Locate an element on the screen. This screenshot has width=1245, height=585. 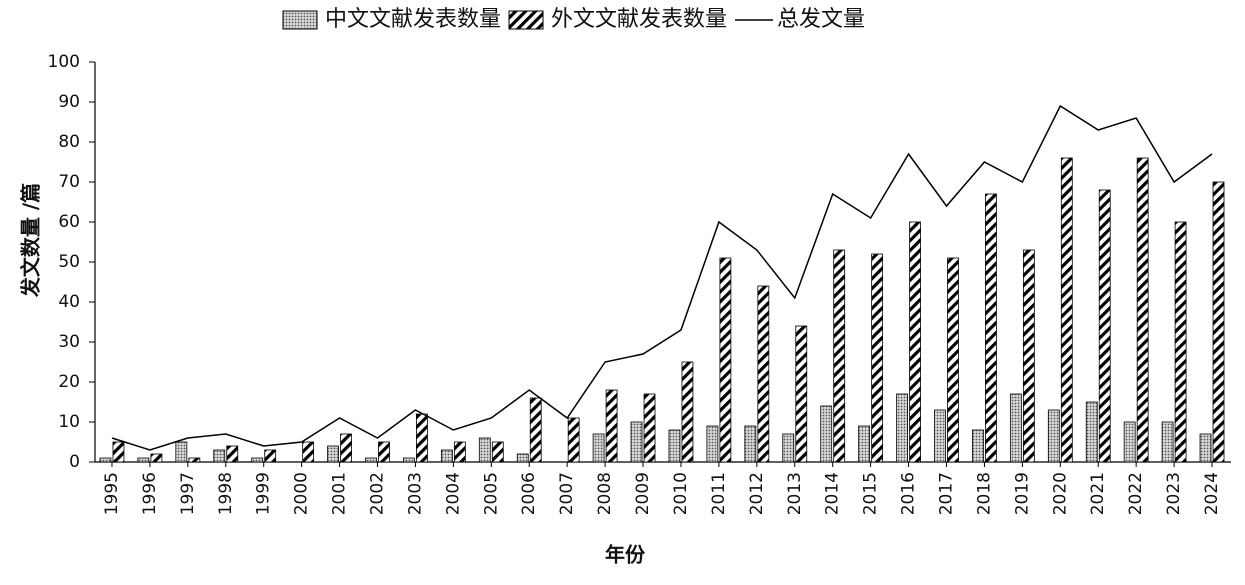
y-tick-label: 100 is located at coordinates (64, 62).